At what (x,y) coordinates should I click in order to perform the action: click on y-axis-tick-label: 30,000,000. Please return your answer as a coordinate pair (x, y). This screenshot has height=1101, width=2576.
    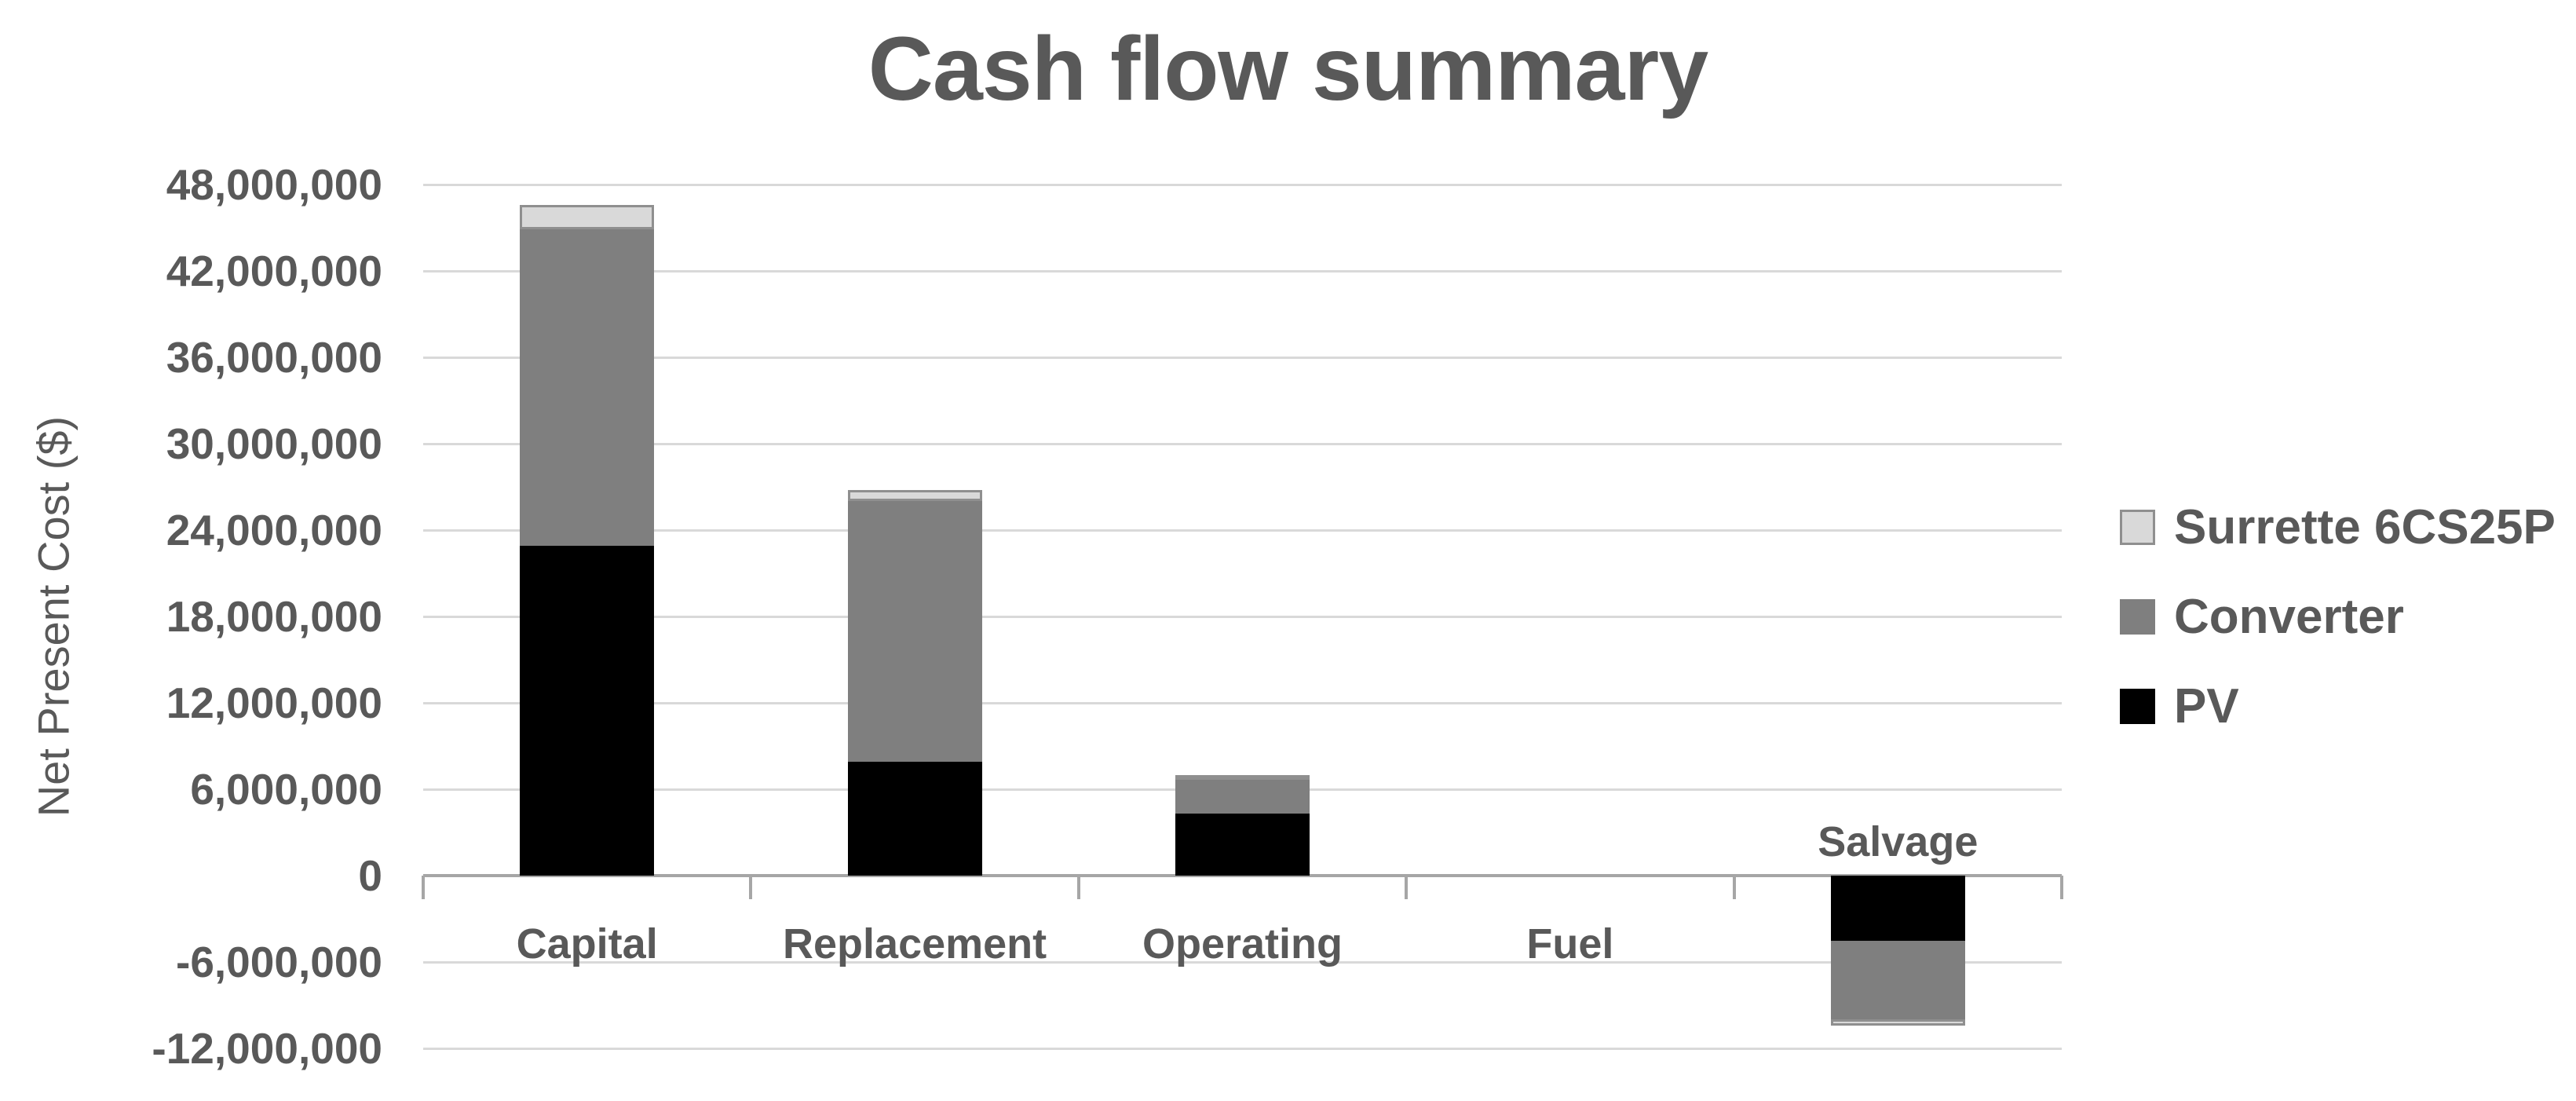
    Looking at the image, I should click on (274, 443).